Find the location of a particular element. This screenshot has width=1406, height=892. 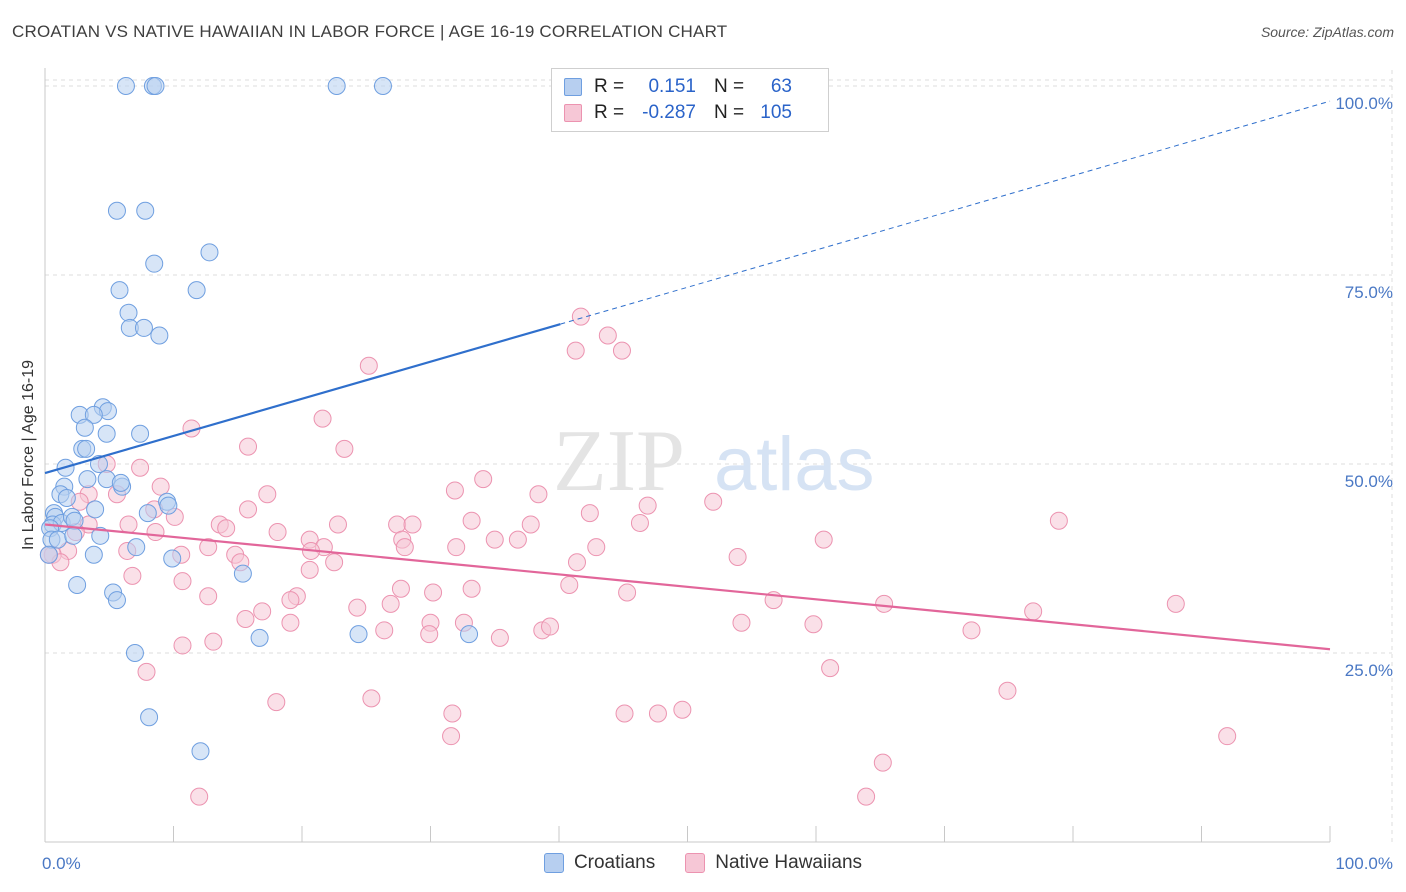

y-tick-label: 50.0% is located at coordinates (1369, 481).